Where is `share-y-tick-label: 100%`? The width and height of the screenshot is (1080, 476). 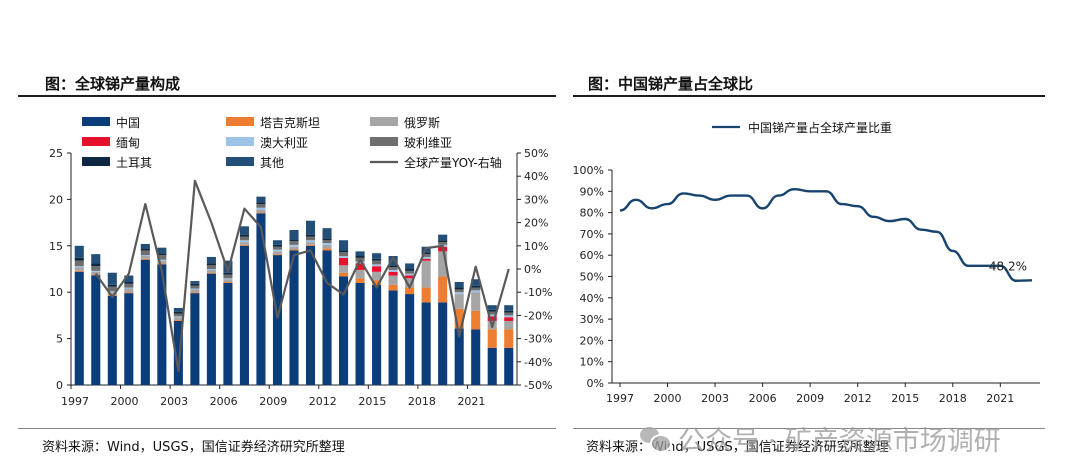 share-y-tick-label: 100% is located at coordinates (588, 170).